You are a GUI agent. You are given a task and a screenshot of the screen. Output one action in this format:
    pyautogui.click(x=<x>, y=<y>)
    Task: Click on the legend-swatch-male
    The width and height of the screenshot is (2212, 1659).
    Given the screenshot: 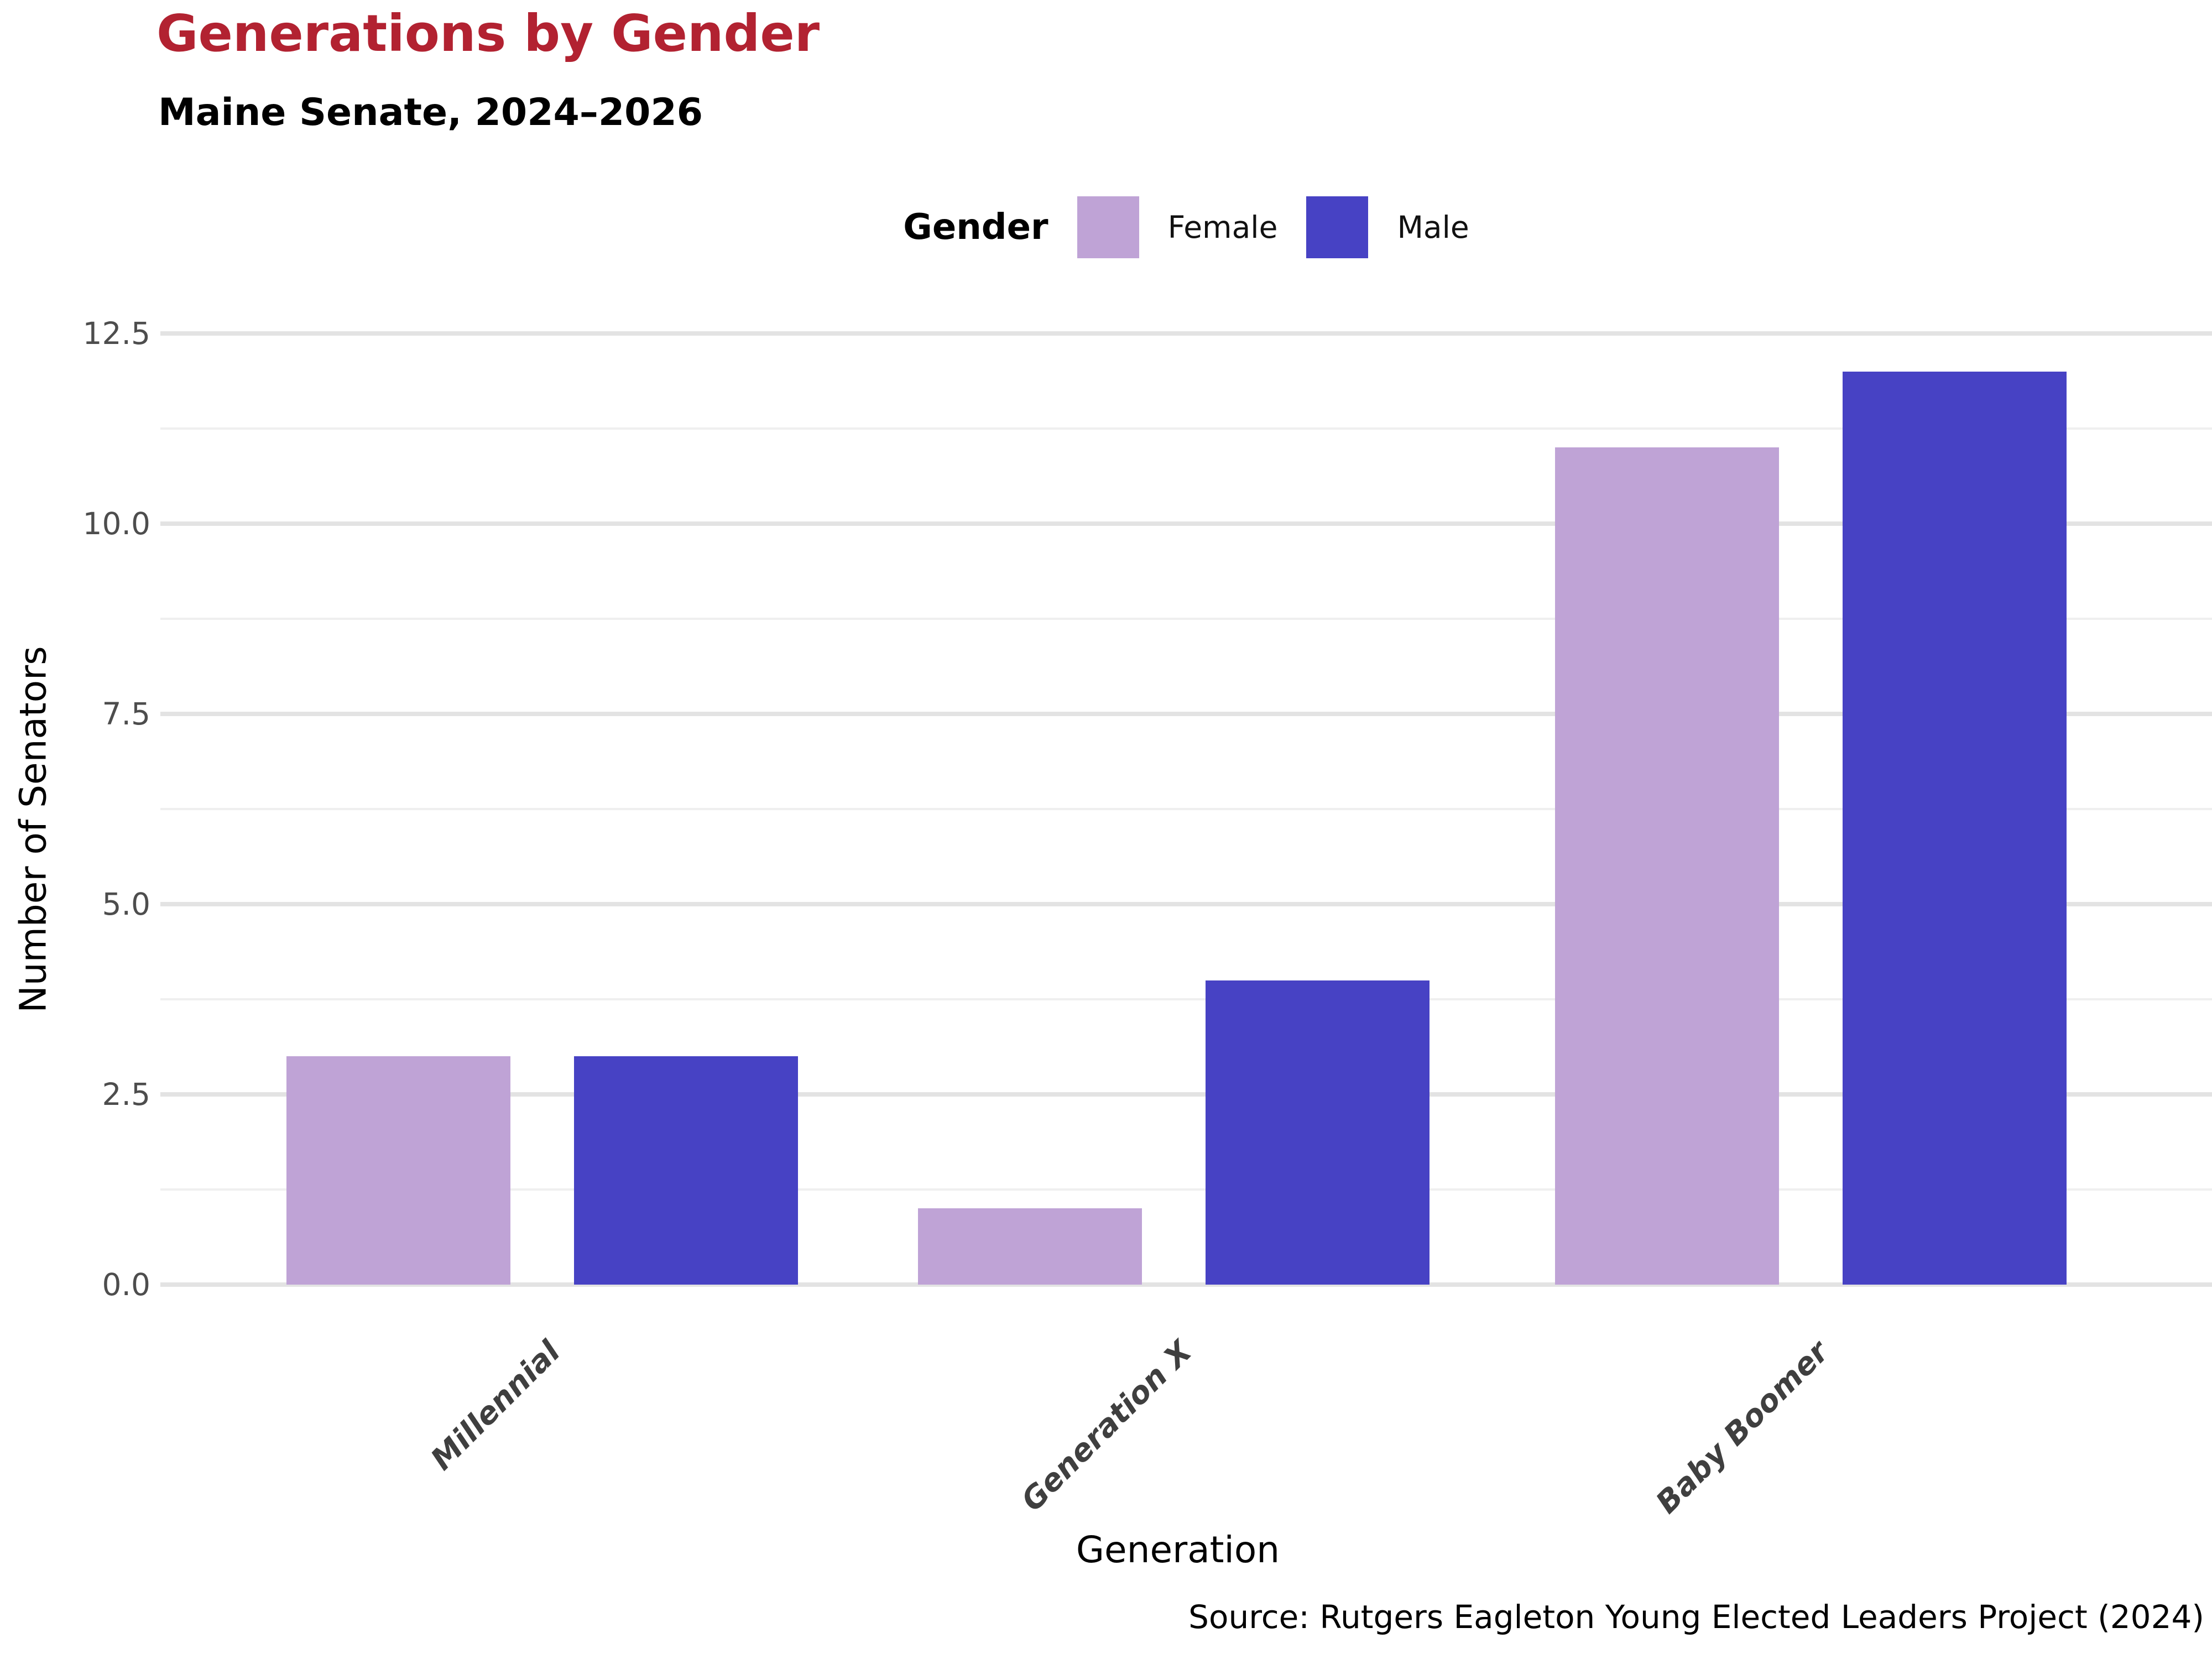 What is the action you would take?
    pyautogui.click(x=1338, y=227)
    